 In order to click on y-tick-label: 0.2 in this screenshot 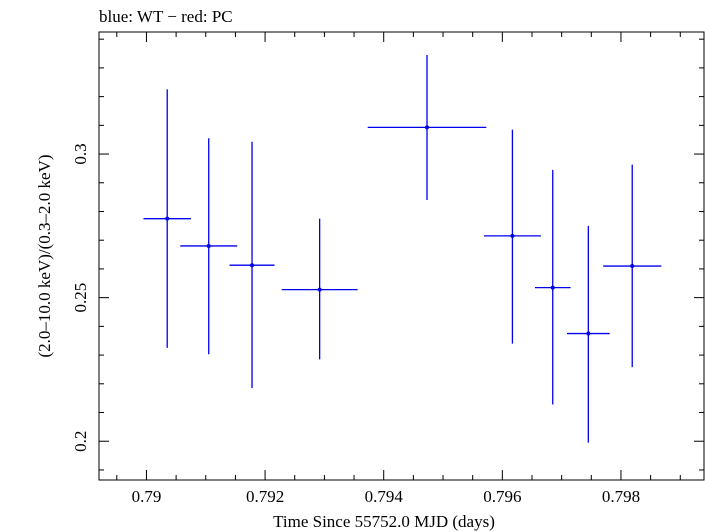, I will do `click(80, 441)`.